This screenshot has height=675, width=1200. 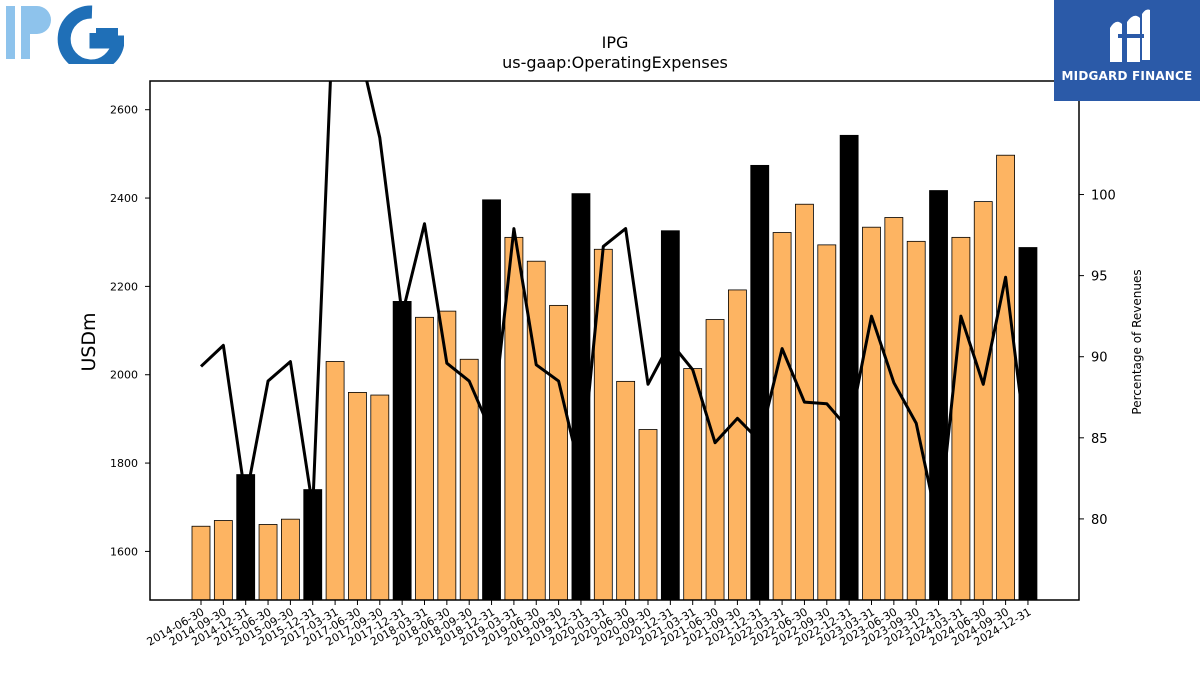 I want to click on midgard-finance-logo: MIDGARD FINANCE, so click(x=1127, y=50).